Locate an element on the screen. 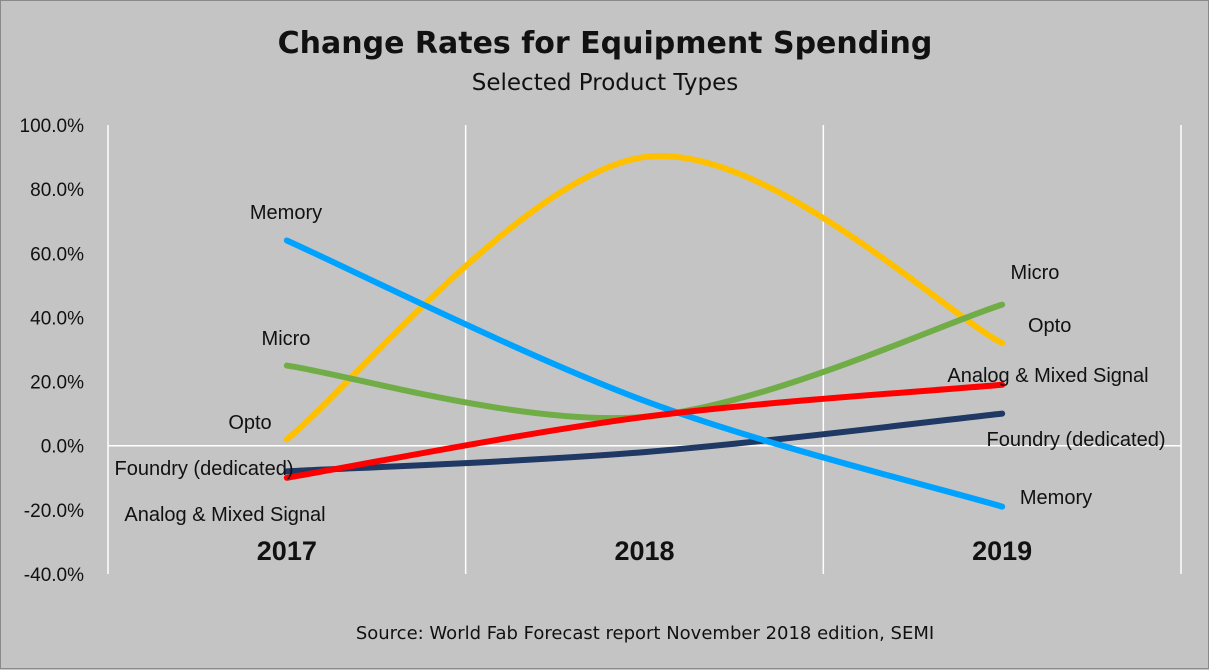  series-line-analog-mixed-signal is located at coordinates (644, 431).